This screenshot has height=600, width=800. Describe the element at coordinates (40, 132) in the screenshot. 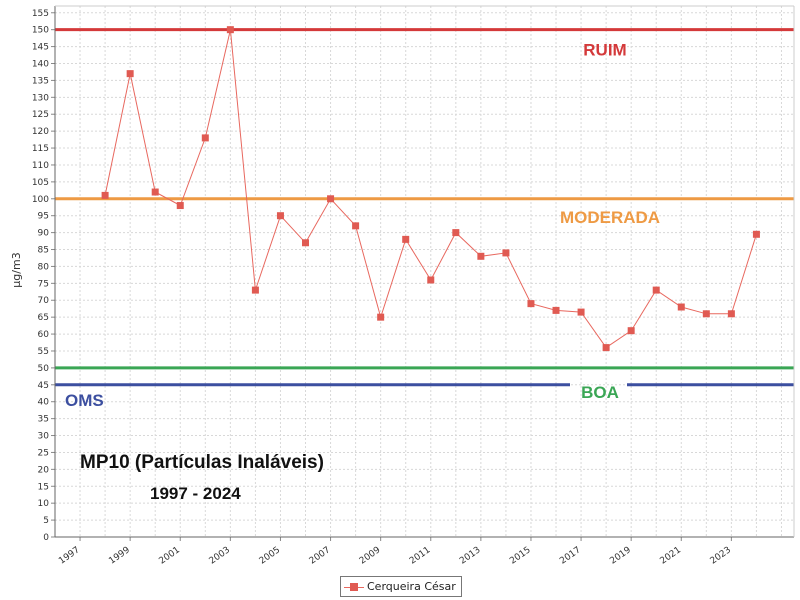

I see `y-tick-label: 120` at that location.